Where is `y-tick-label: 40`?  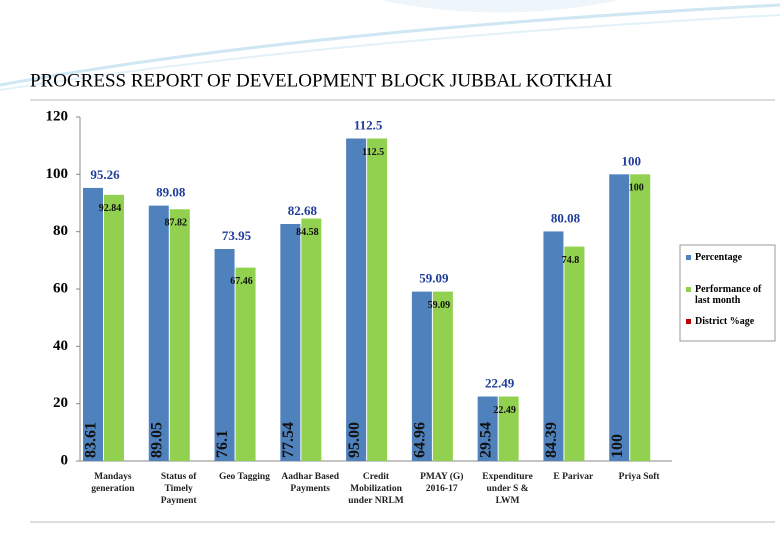
y-tick-label: 40 is located at coordinates (60, 346).